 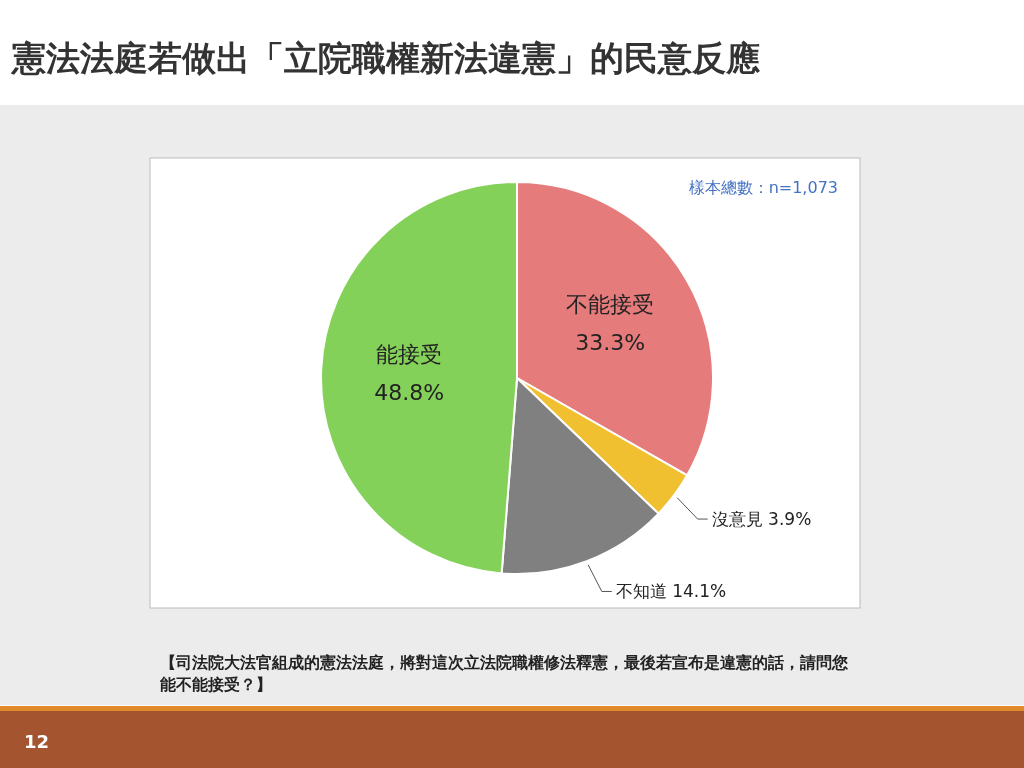 What do you see at coordinates (409, 354) in the screenshot?
I see `slice-label: 能接受` at bounding box center [409, 354].